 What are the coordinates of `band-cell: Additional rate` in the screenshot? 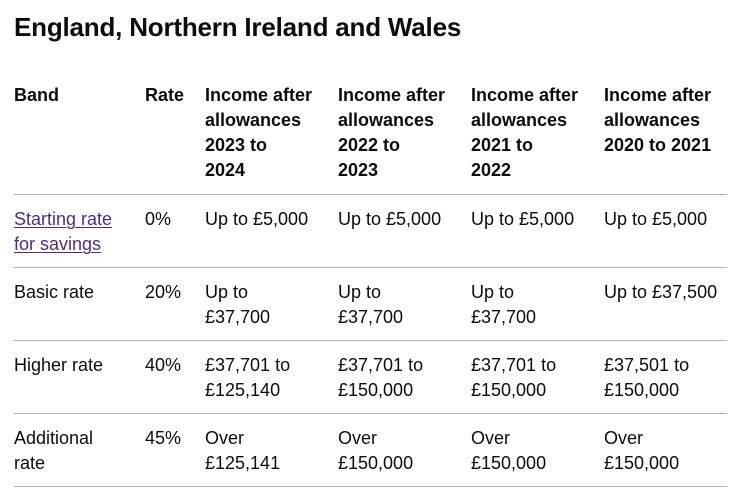 It's located at (79, 450).